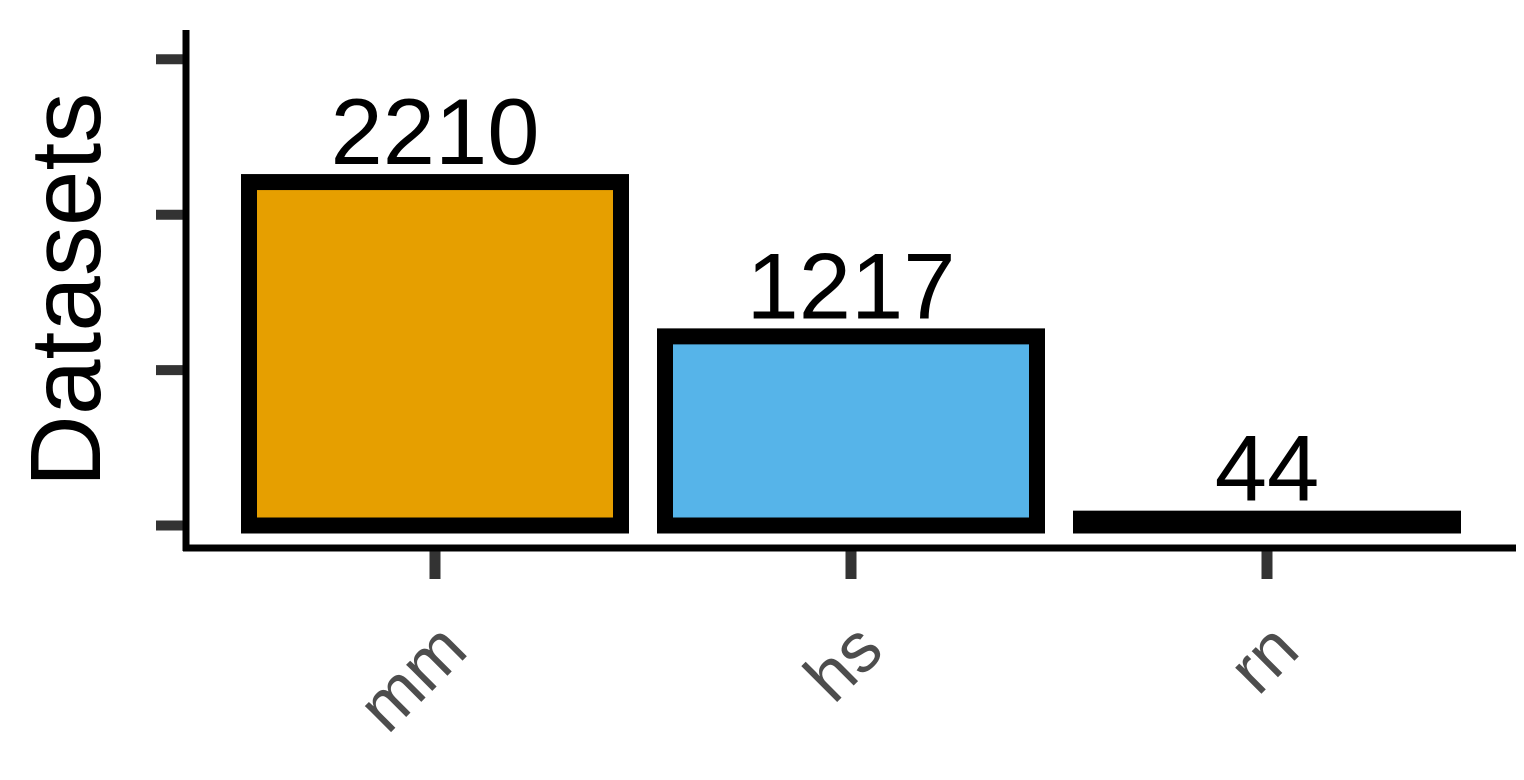 Image resolution: width=1524 pixels, height=780 pixels. What do you see at coordinates (1263, 658) in the screenshot?
I see `x-tick-label-rn: rn` at bounding box center [1263, 658].